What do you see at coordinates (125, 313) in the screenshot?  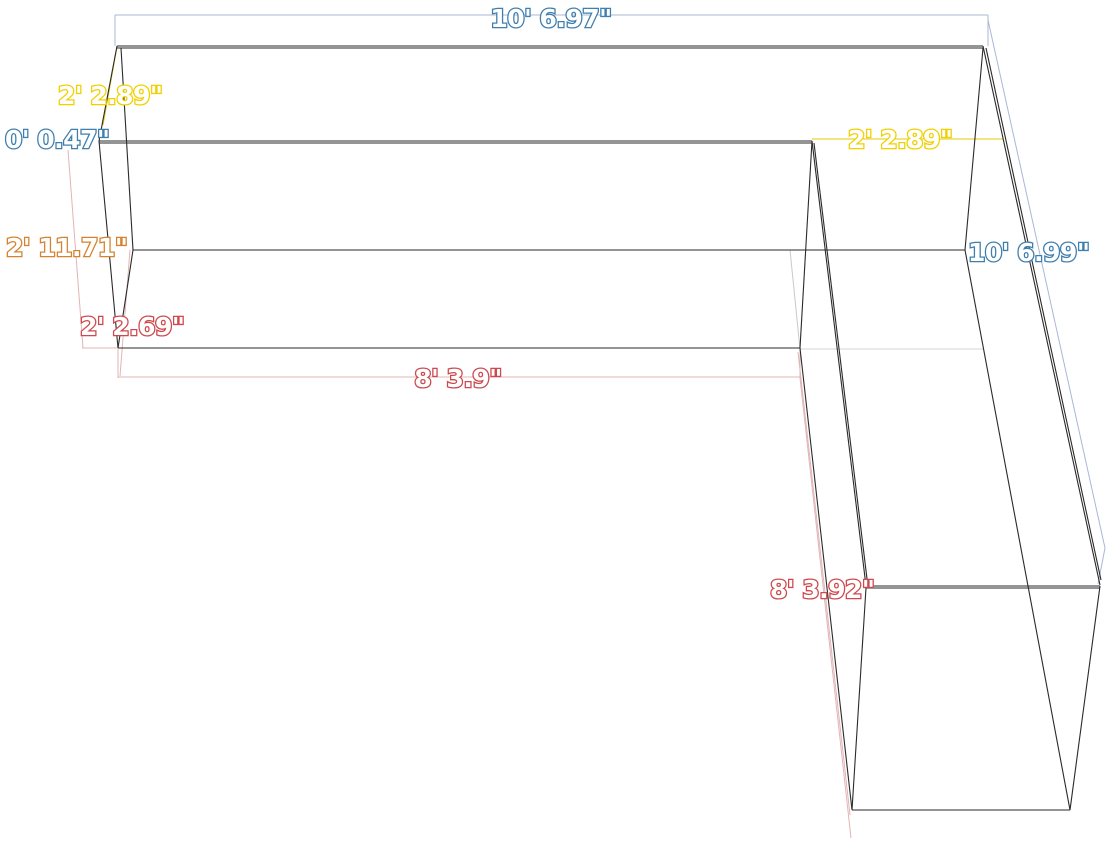 I see `dim-line-inner-left` at bounding box center [125, 313].